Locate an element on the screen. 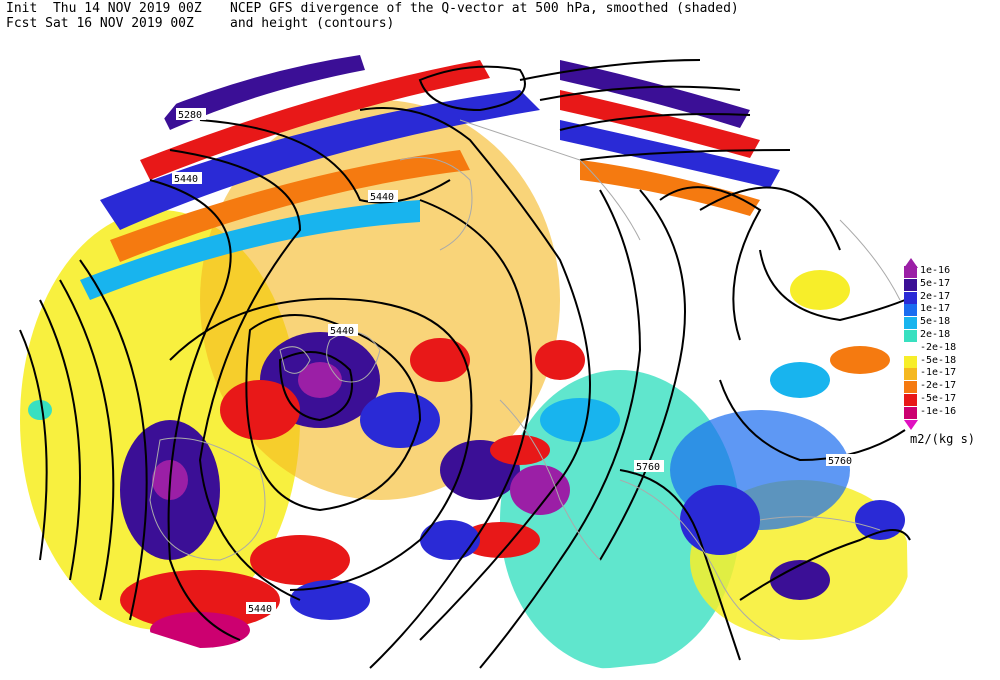 The image size is (1000, 680). legend-label: -2e-18 is located at coordinates (938, 347).